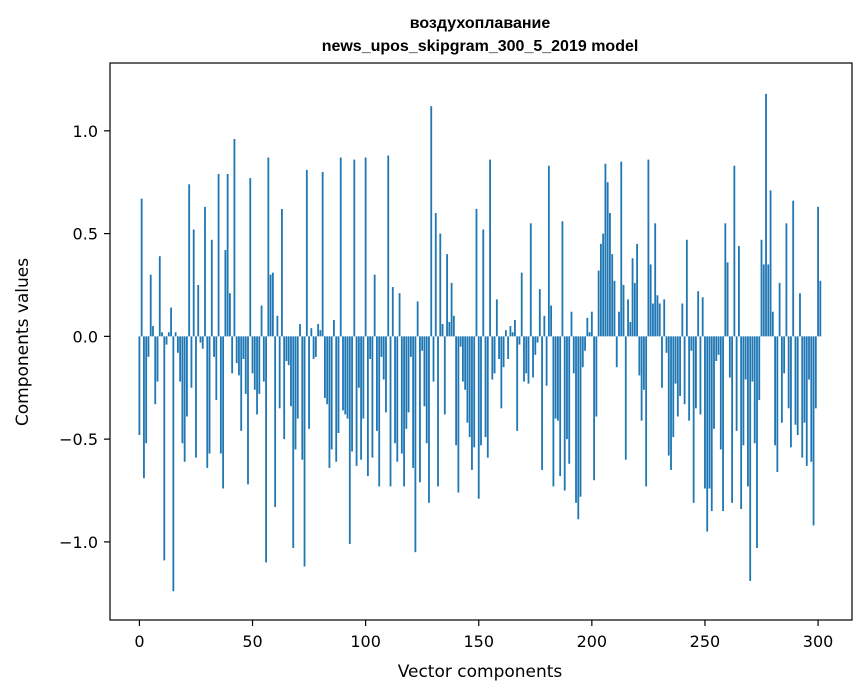  What do you see at coordinates (480, 23) in the screenshot?
I see `chart-title-line-1: воздухоплавание` at bounding box center [480, 23].